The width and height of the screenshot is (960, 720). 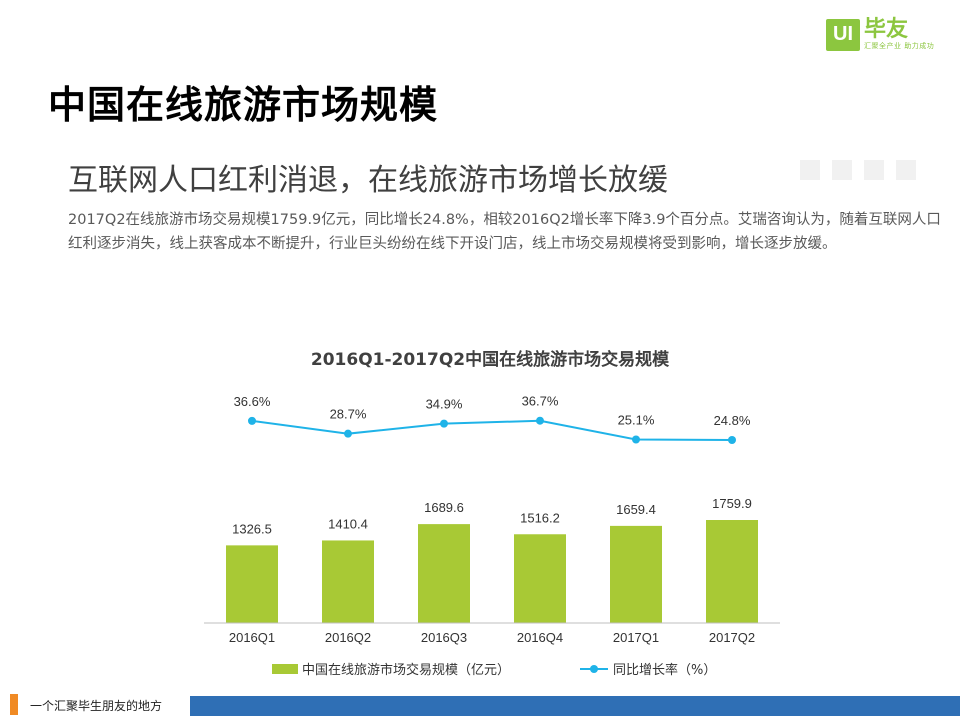 I want to click on growth-rate-label: 28.7%, so click(x=348, y=414).